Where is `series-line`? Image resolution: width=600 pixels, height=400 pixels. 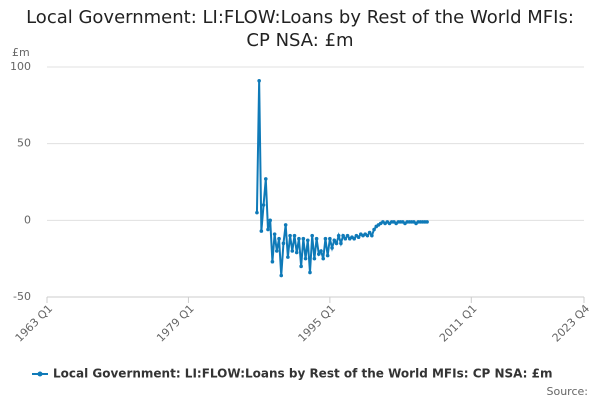
series-line is located at coordinates (341, 178).